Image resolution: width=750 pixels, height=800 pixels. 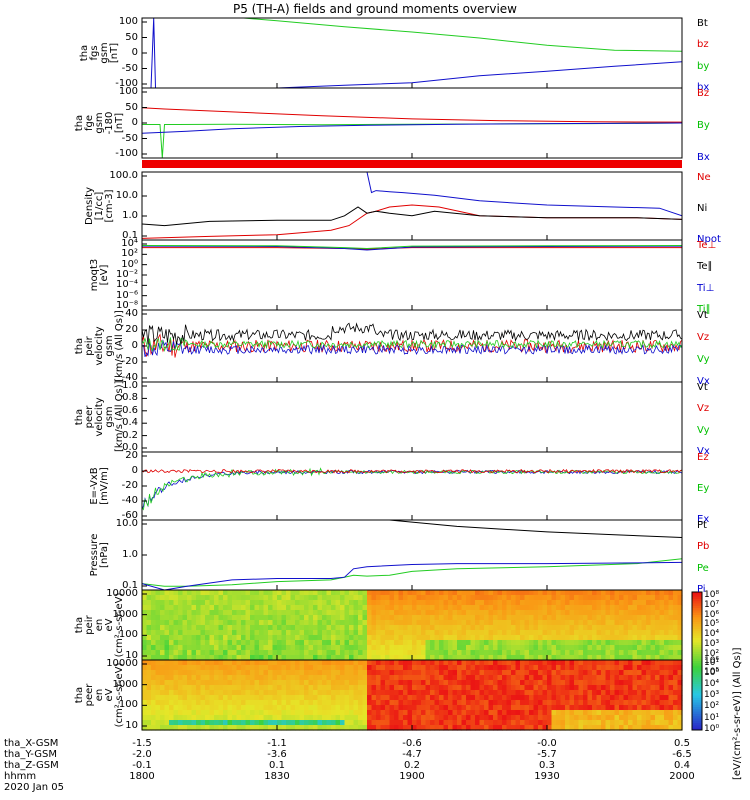 I want to click on colorbar-frame, so click(x=697, y=661).